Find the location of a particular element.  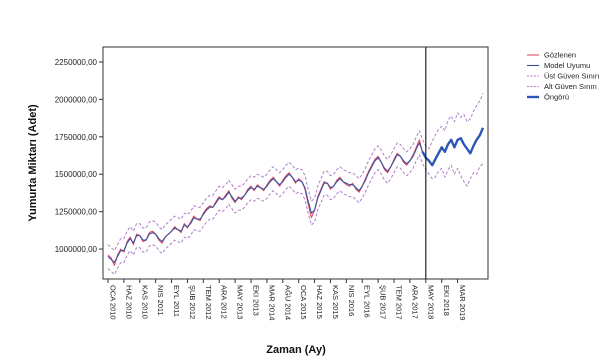

x-tick-label: ARA 2017 is located at coordinates (414, 302).